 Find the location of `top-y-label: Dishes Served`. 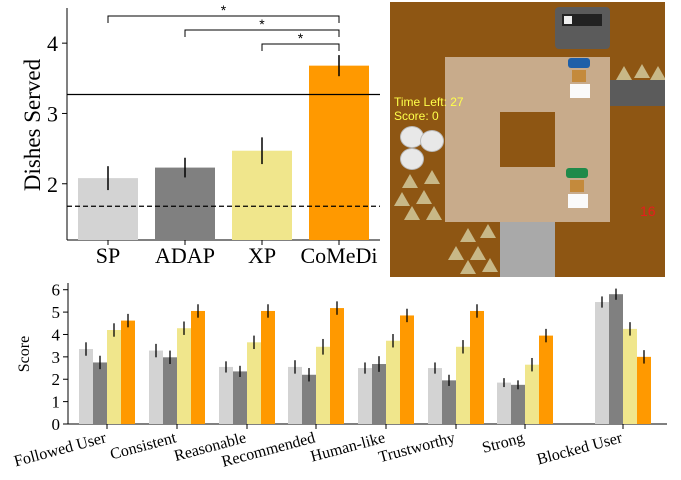

top-y-label: Dishes Served is located at coordinates (32, 124).